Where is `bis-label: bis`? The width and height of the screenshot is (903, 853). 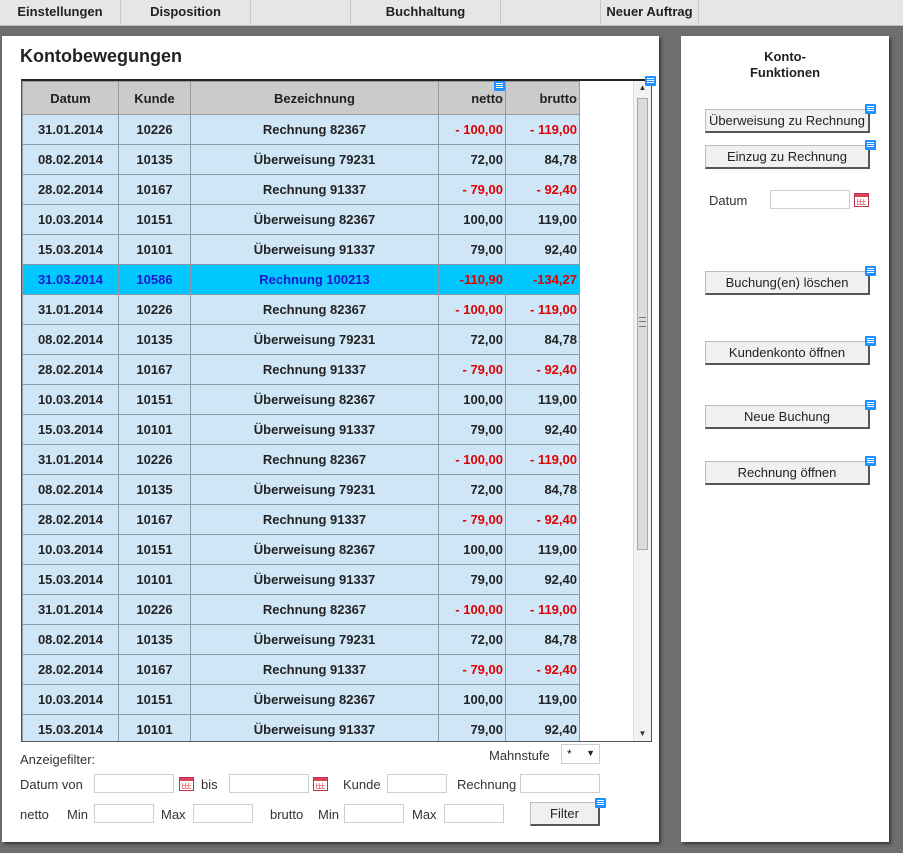 bis-label: bis is located at coordinates (209, 784).